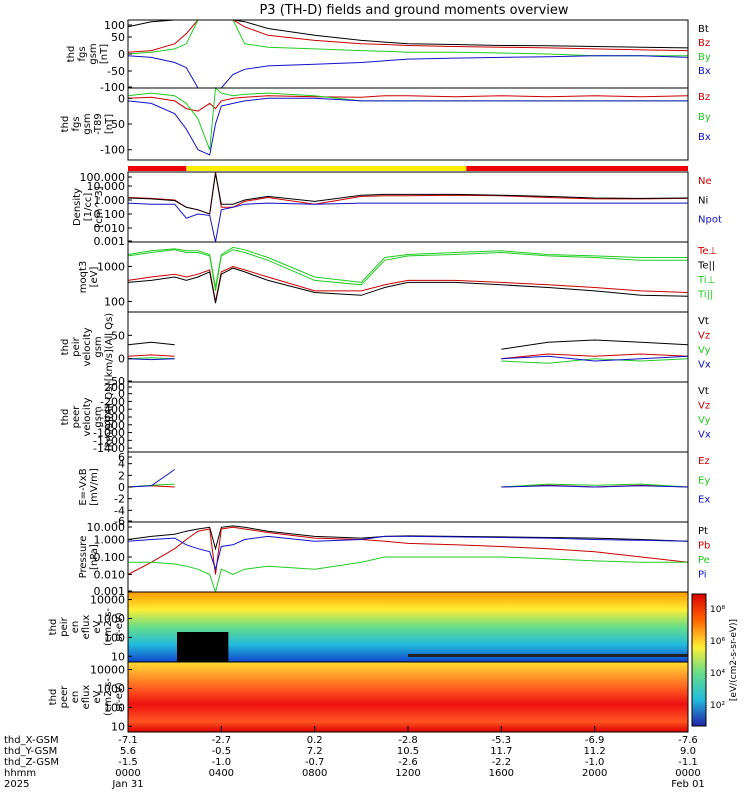 The height and width of the screenshot is (800, 750). Describe the element at coordinates (548, 655) in the screenshot. I see `spectrogram-band` at that location.